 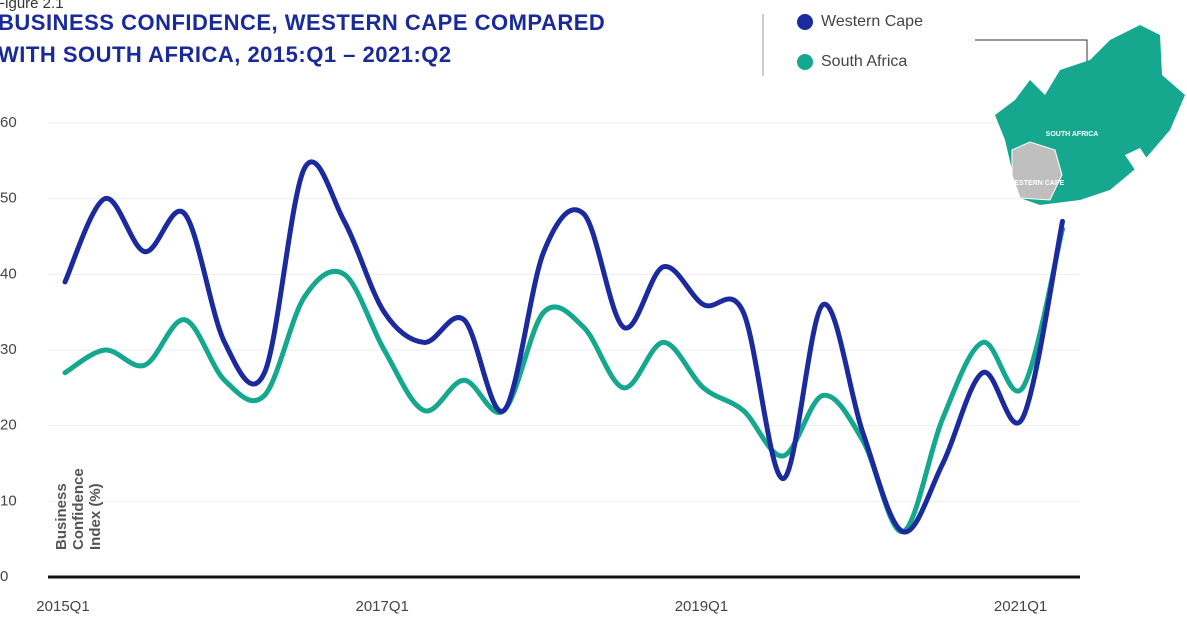 I want to click on x-tick-label: 2015Q1, so click(x=62, y=606).